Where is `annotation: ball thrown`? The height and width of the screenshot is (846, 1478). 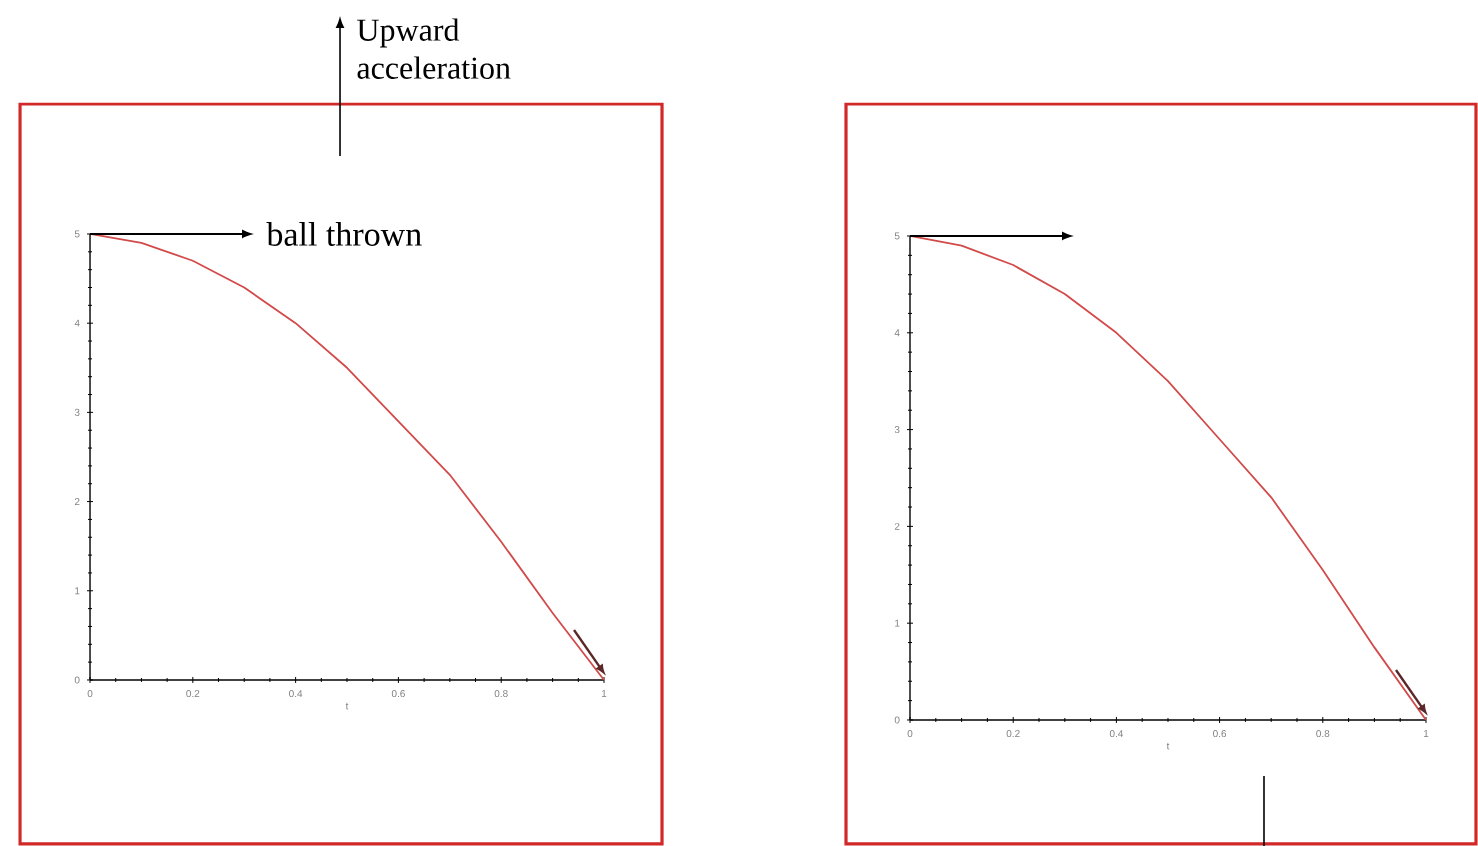
annotation: ball thrown is located at coordinates (344, 234).